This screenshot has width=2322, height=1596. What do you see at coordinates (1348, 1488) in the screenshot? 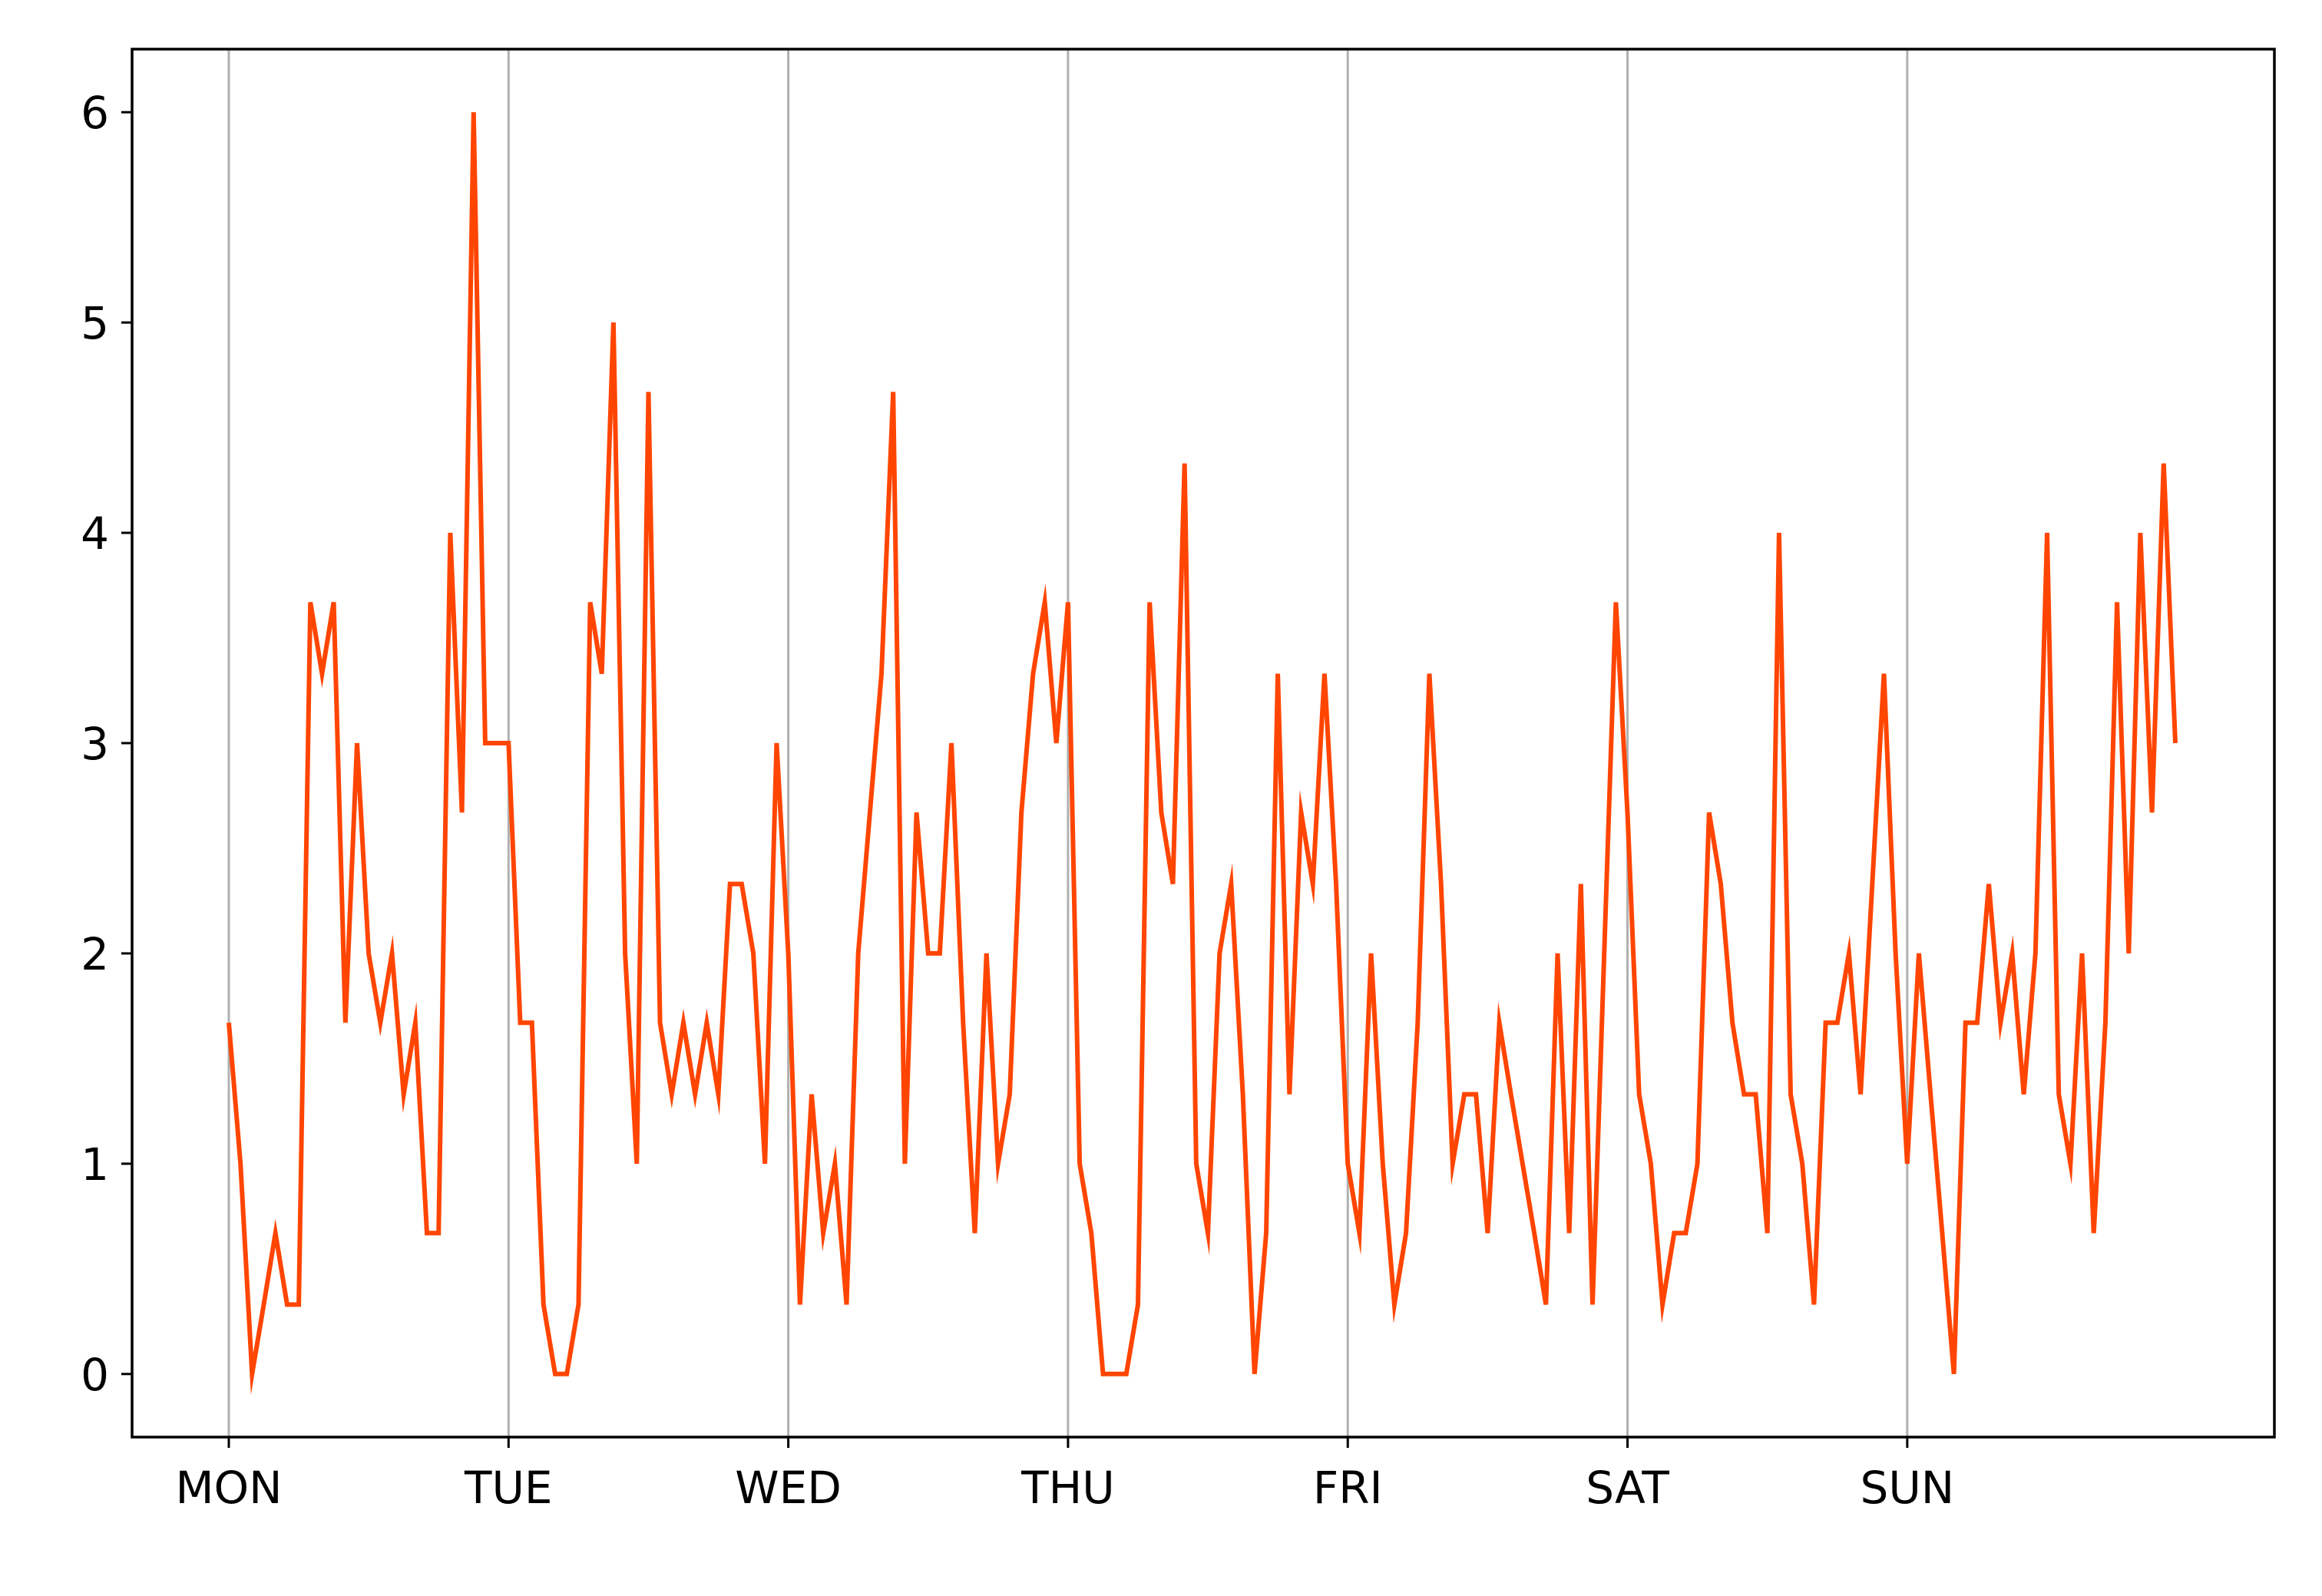
I see `x-tick-label: FRI` at bounding box center [1348, 1488].